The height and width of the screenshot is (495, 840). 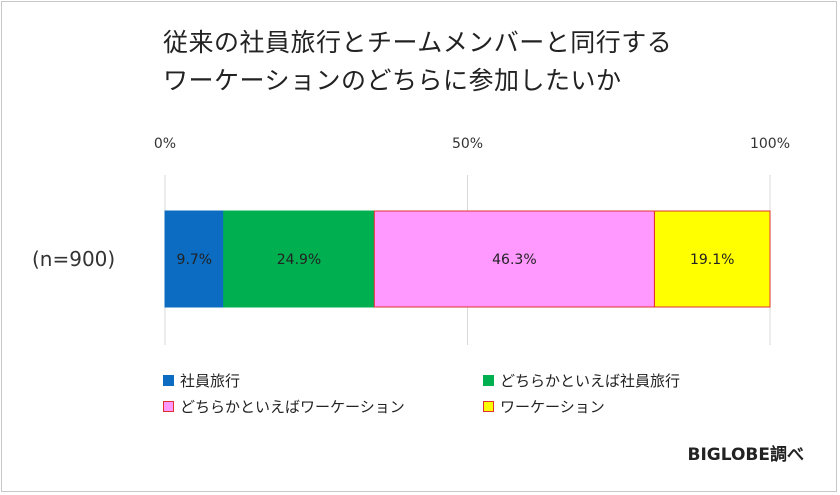 I want to click on chart-title-line-1: 従来の社員旅行とチームメンバーと同行する, so click(x=418, y=42).